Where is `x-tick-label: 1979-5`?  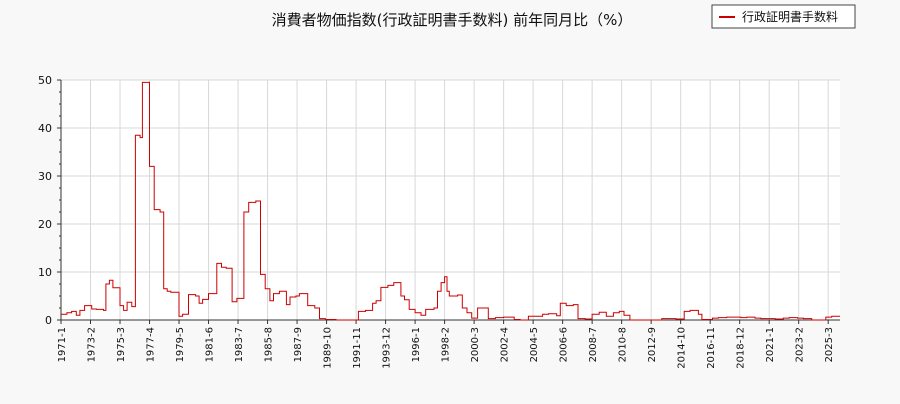 x-tick-label: 1979-5 is located at coordinates (180, 344).